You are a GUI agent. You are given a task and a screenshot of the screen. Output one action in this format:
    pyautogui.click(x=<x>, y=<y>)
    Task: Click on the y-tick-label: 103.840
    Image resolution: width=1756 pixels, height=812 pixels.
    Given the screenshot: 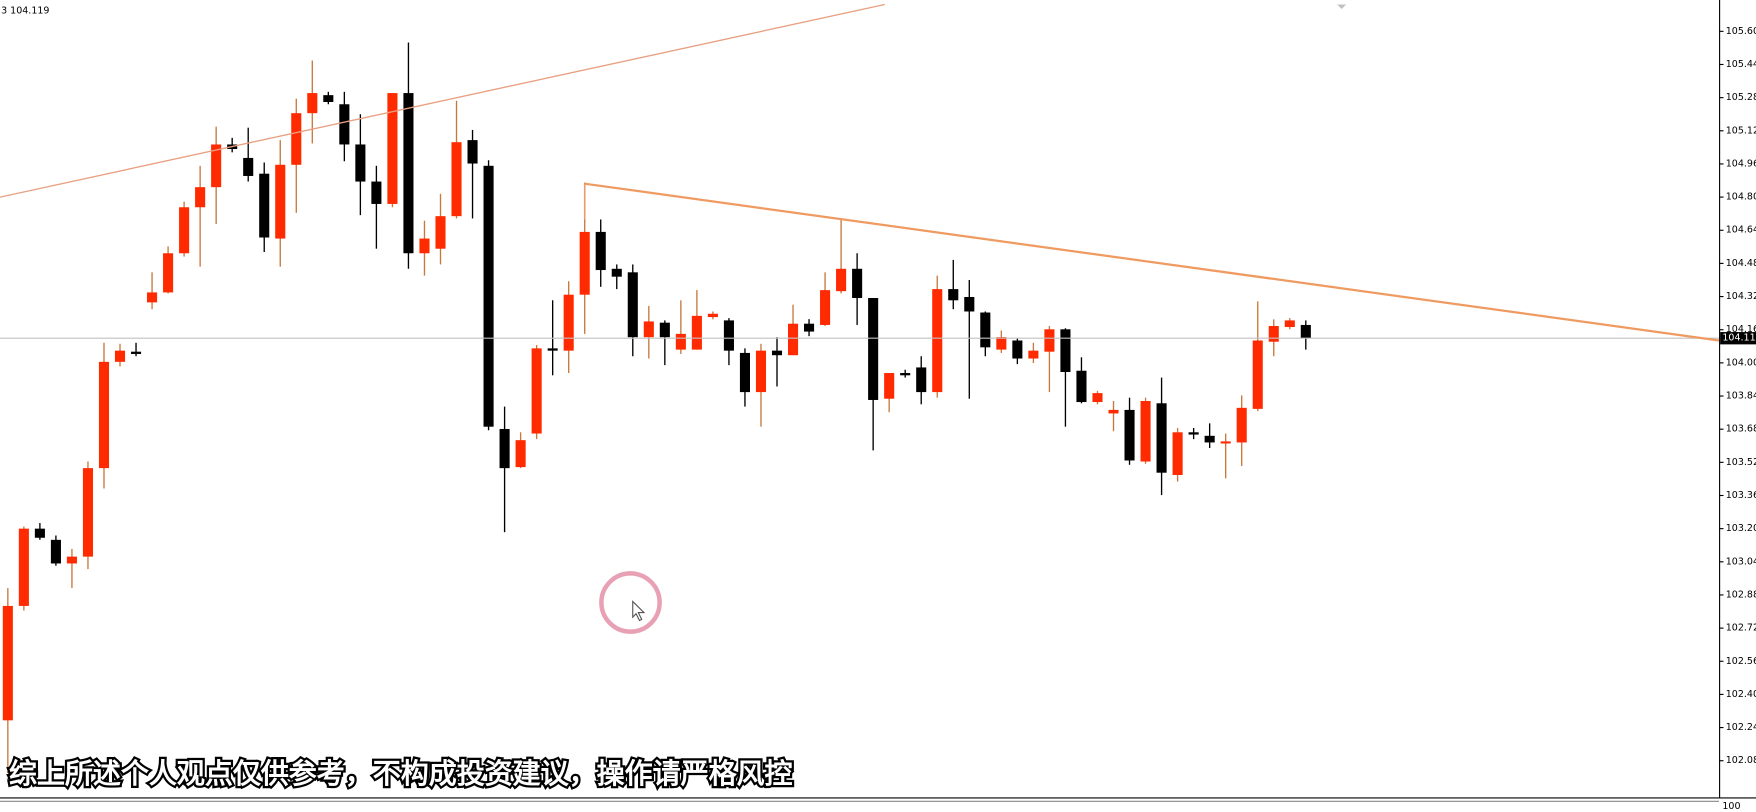 What is the action you would take?
    pyautogui.click(x=1741, y=396)
    